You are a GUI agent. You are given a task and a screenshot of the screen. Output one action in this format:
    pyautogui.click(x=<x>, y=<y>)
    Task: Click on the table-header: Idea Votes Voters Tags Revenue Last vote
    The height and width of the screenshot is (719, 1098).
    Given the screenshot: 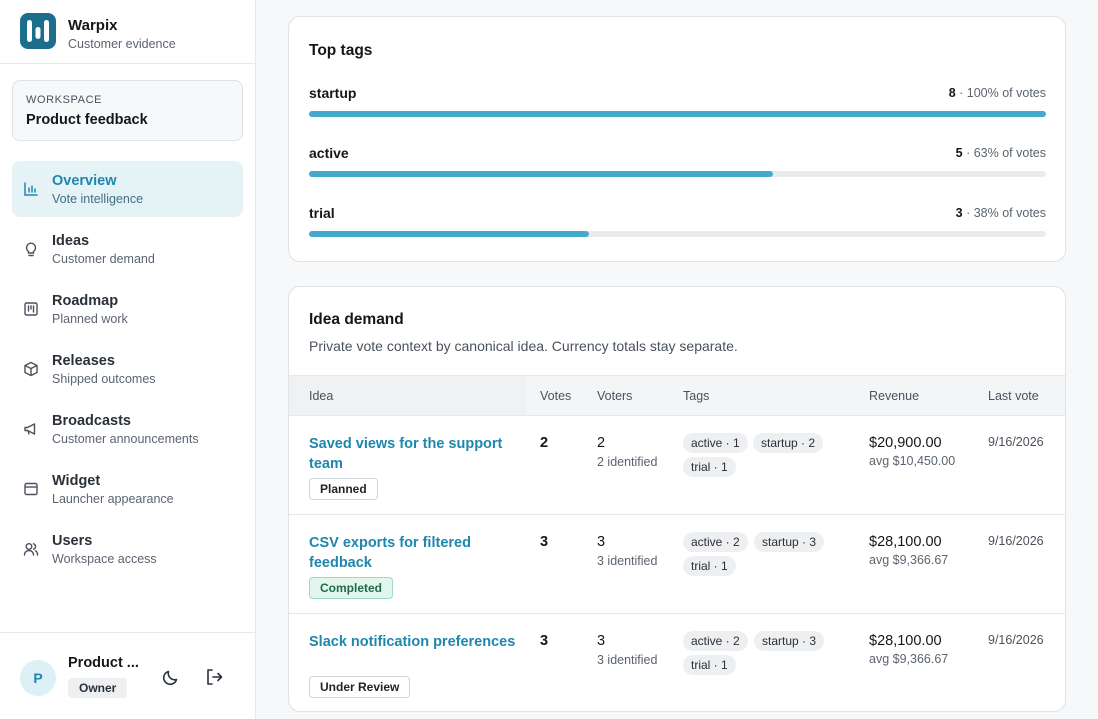 What is the action you would take?
    pyautogui.click(x=677, y=395)
    